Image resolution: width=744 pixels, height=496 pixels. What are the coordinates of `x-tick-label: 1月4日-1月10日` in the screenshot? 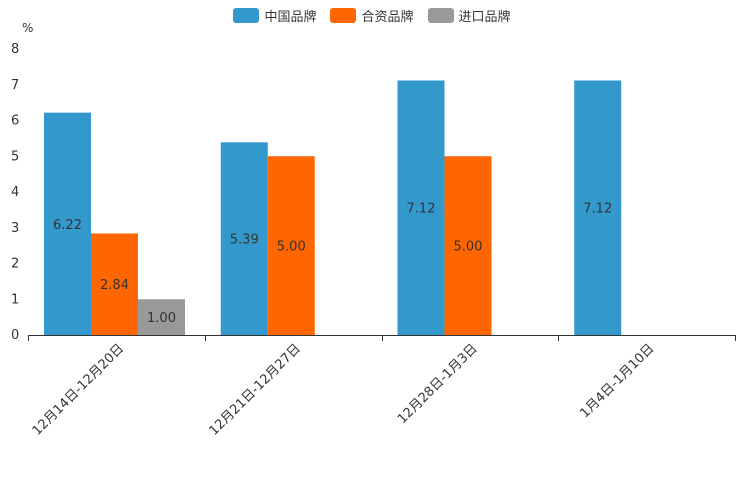 It's located at (618, 381).